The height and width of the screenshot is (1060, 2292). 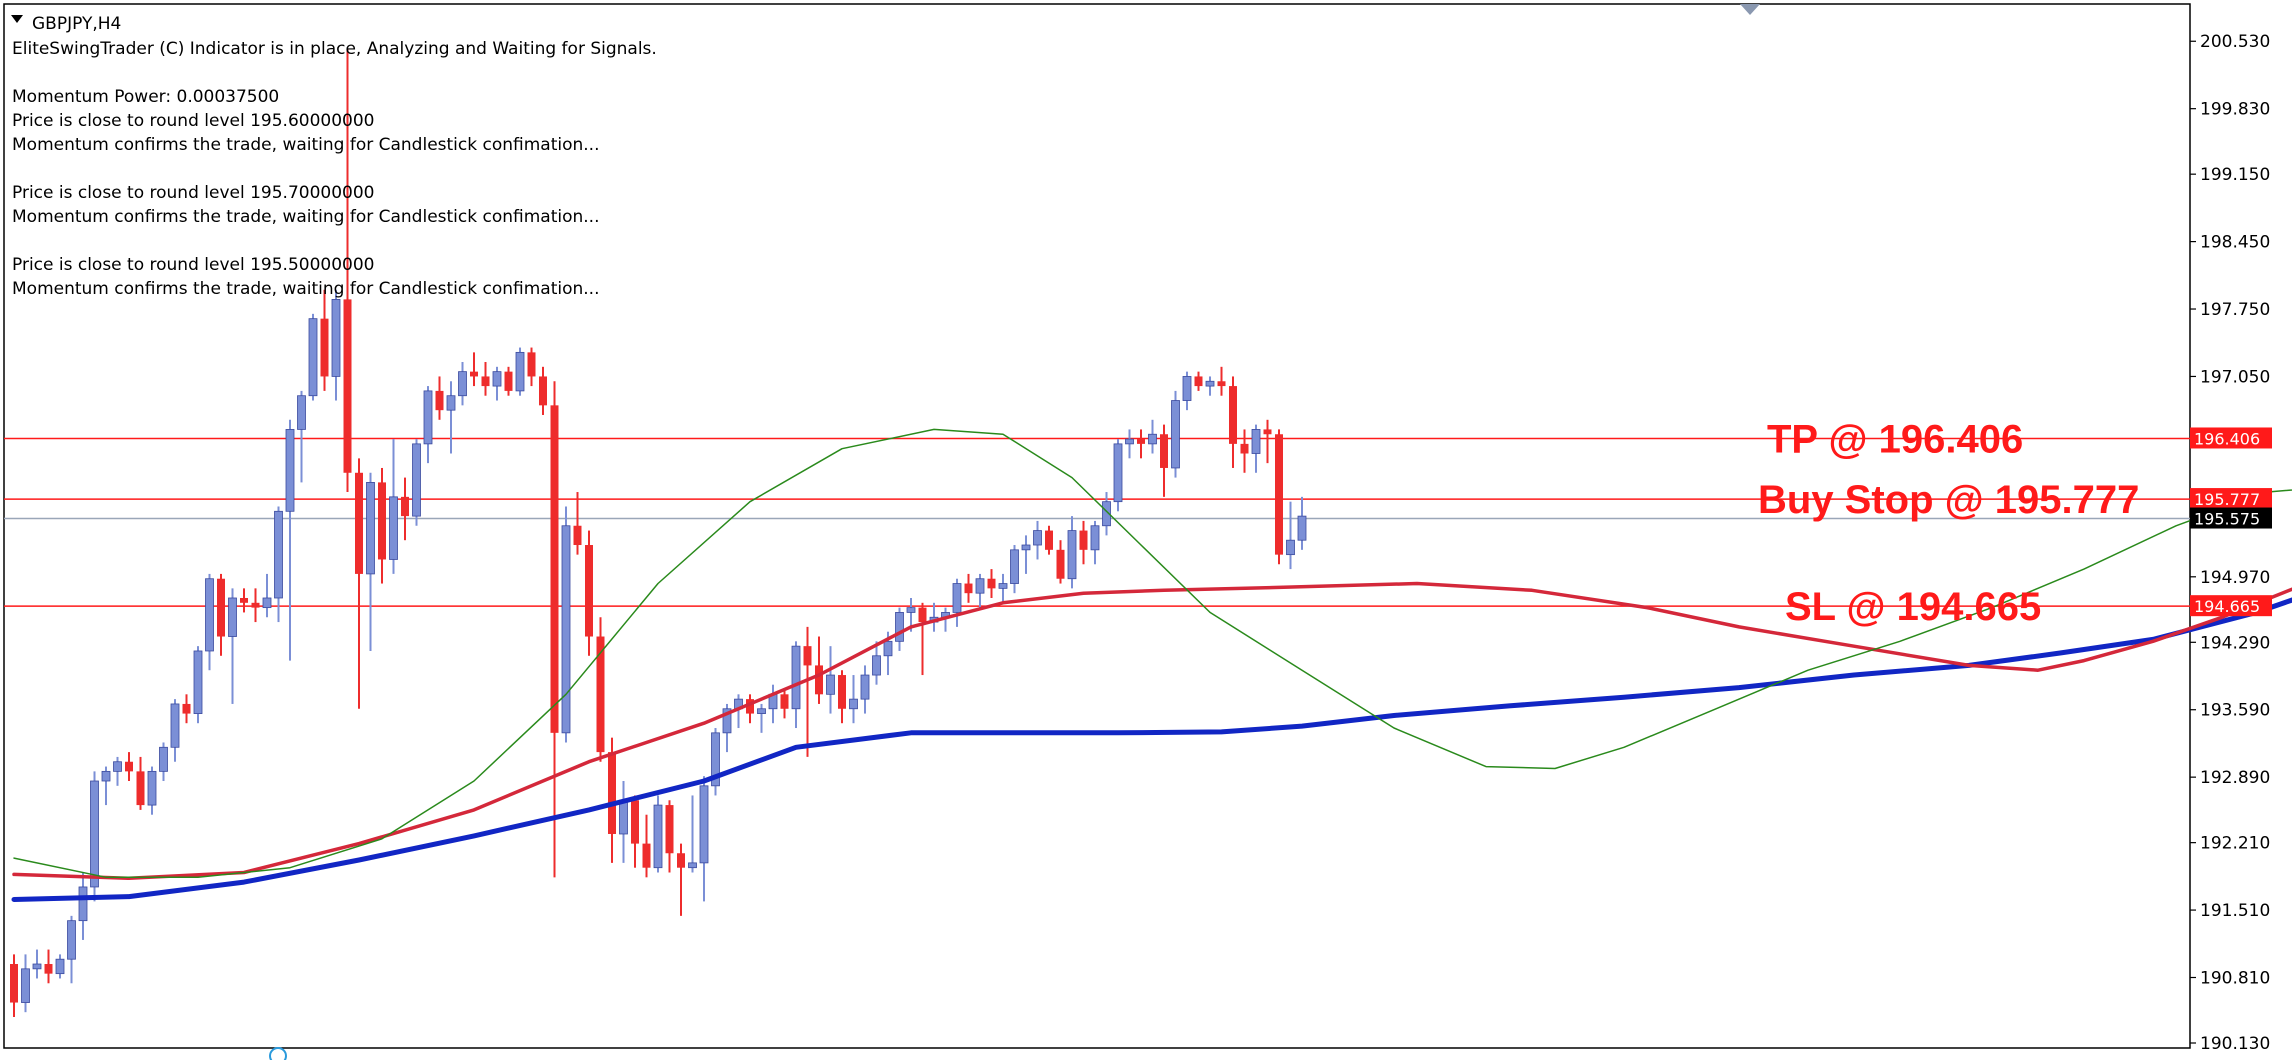 I want to click on price-tick-label: 199.830, so click(x=2235, y=110).